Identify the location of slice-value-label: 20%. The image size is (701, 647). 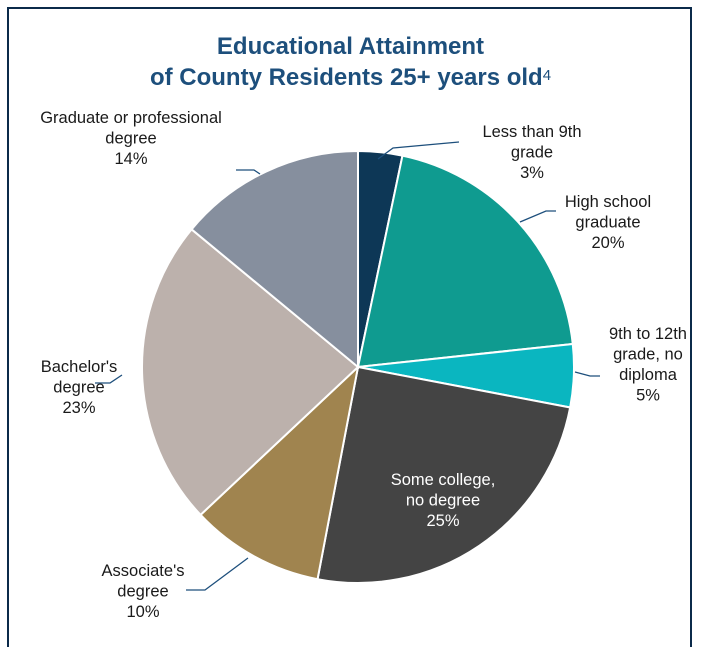
(607, 243).